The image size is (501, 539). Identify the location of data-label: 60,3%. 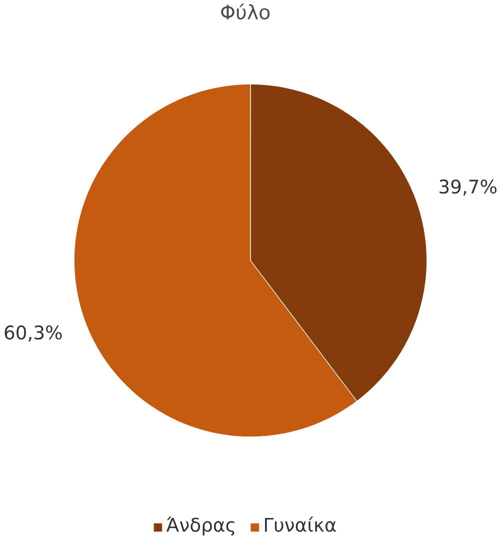
(33, 333).